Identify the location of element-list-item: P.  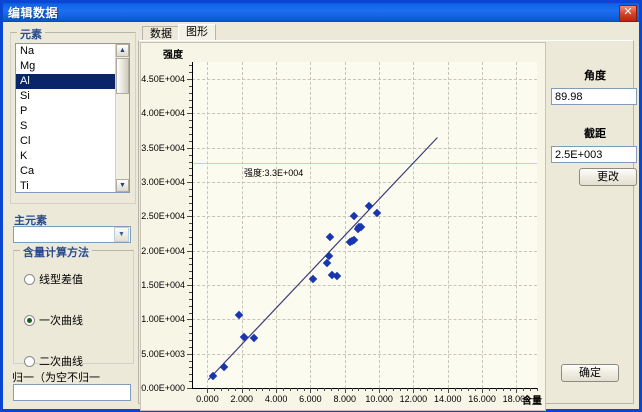
(24, 111).